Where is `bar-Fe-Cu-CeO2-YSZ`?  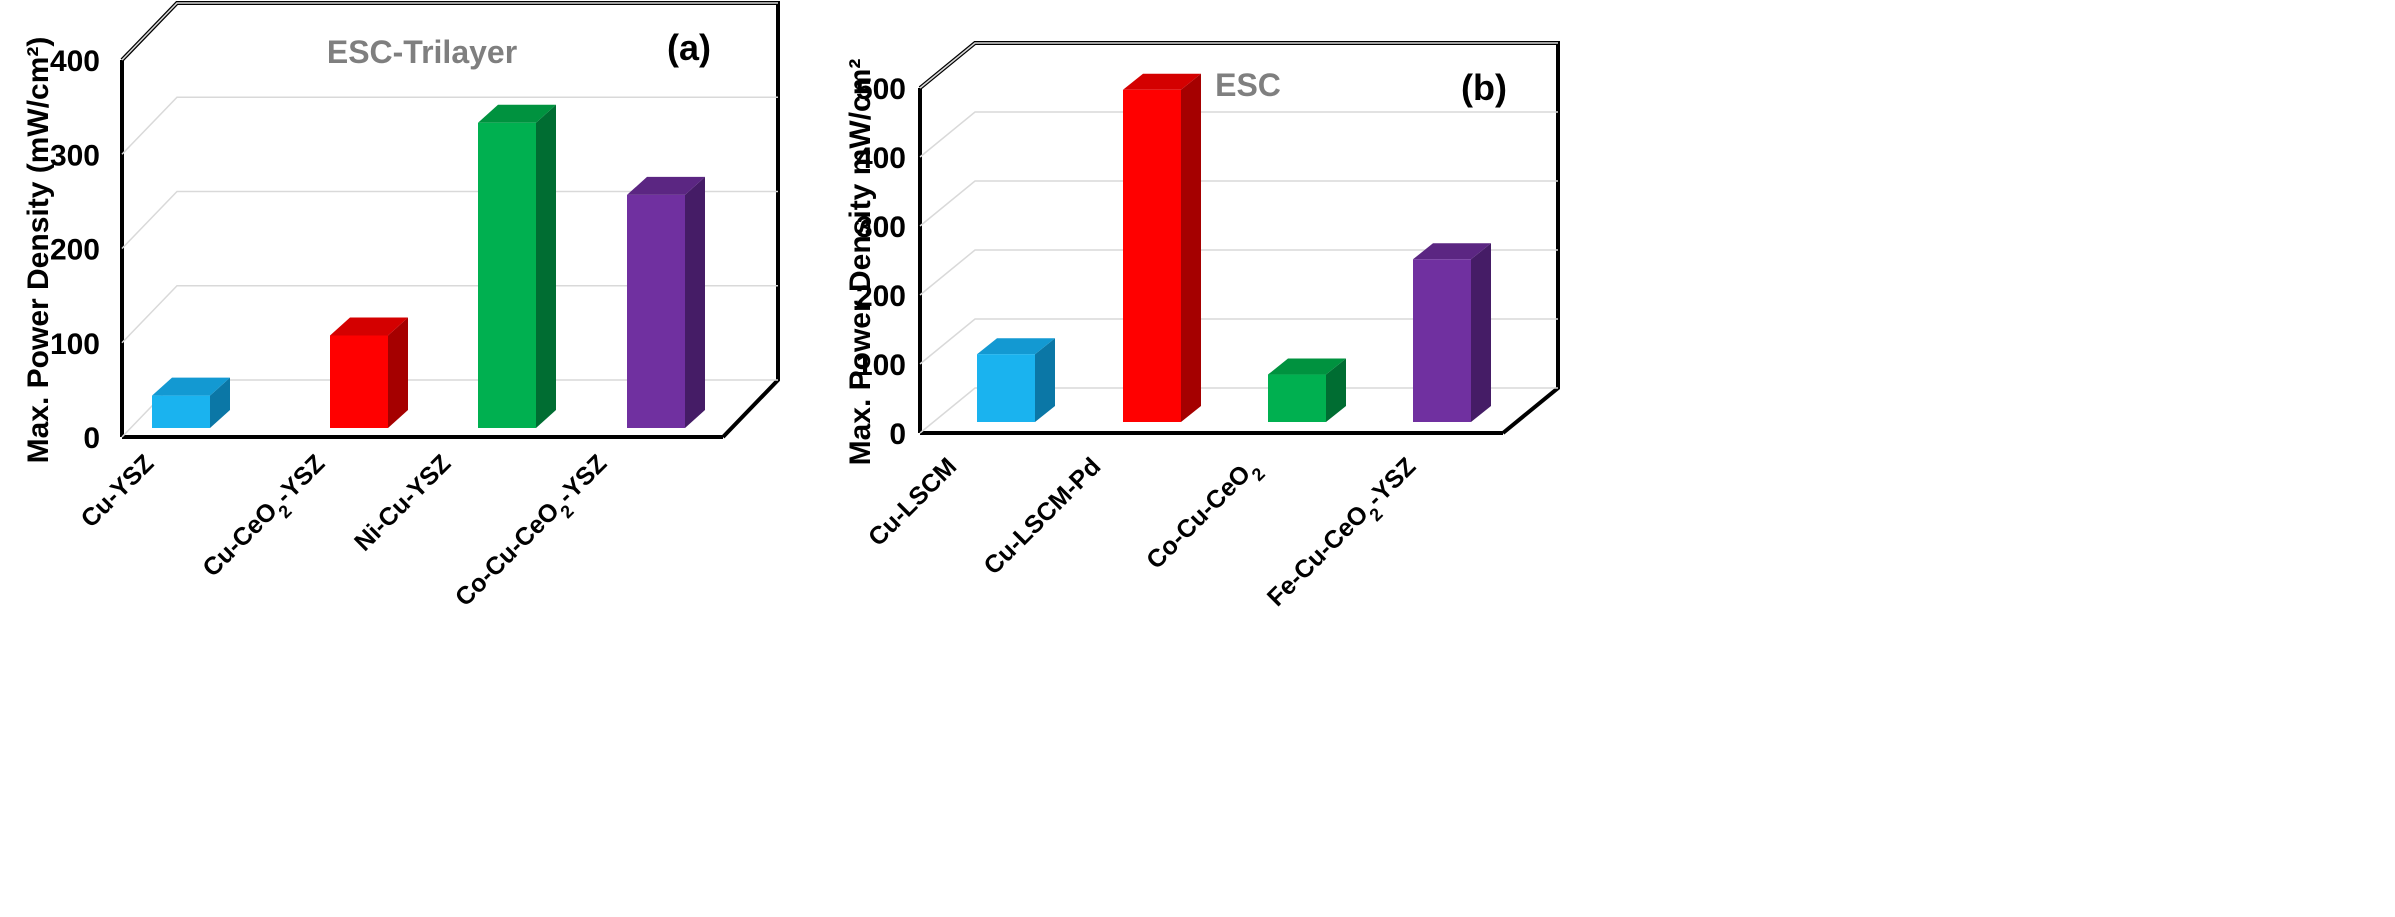 bar-Fe-Cu-CeO2-YSZ is located at coordinates (1452, 332).